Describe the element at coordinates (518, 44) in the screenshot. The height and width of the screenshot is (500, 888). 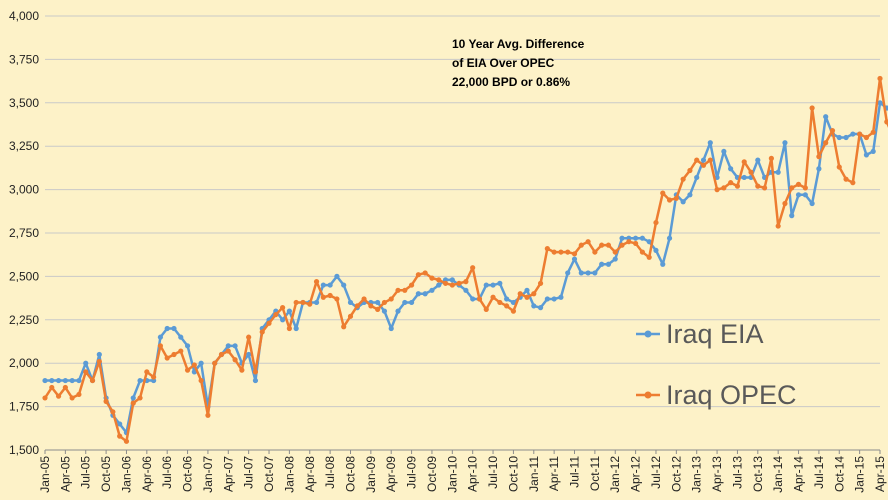
I see `annotation-line: 10 Year Avg. Difference` at that location.